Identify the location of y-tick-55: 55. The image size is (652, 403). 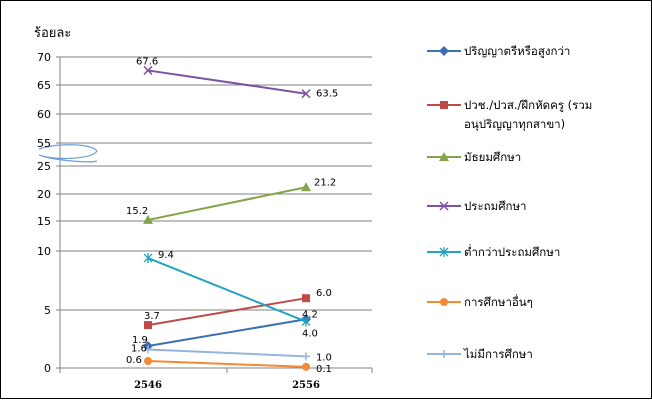
(44, 143).